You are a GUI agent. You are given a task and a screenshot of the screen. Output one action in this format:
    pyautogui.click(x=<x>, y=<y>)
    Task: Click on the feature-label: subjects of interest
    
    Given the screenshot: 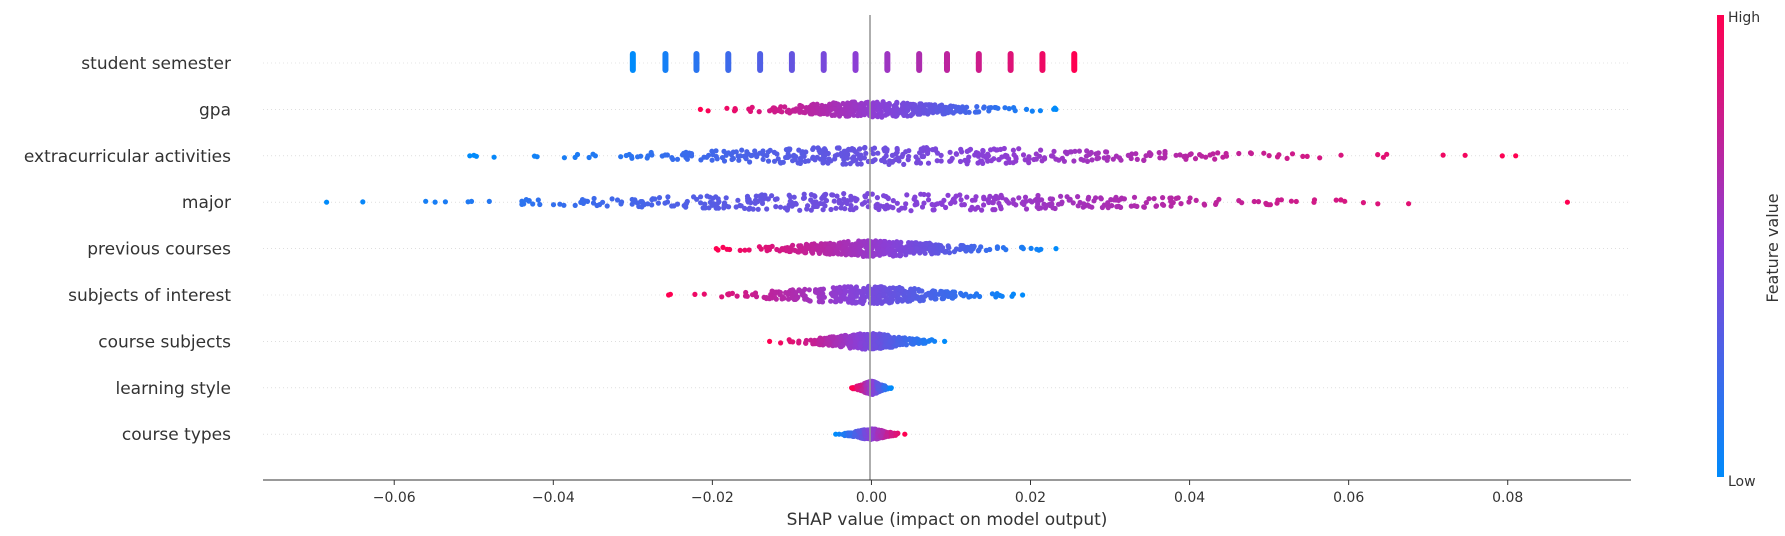 What is the action you would take?
    pyautogui.click(x=149, y=296)
    